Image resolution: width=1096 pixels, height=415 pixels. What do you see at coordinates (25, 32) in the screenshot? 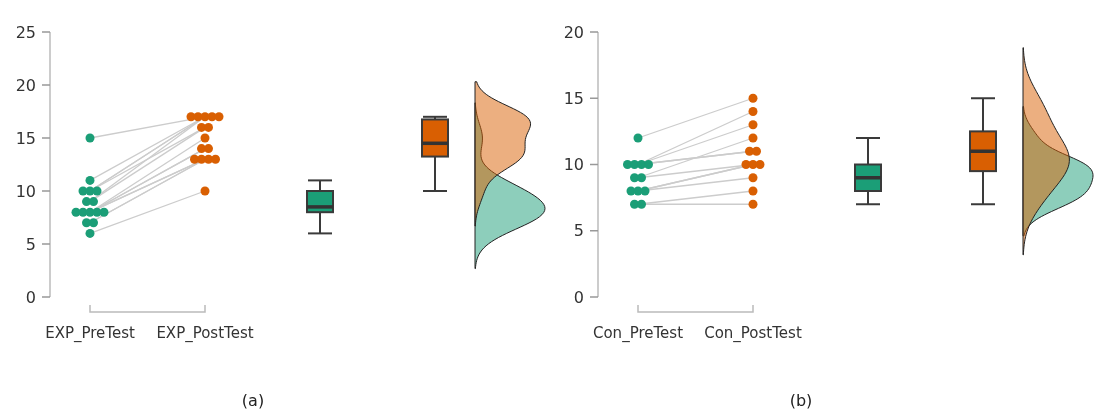
I see `y-tick-label: 25` at bounding box center [25, 32].